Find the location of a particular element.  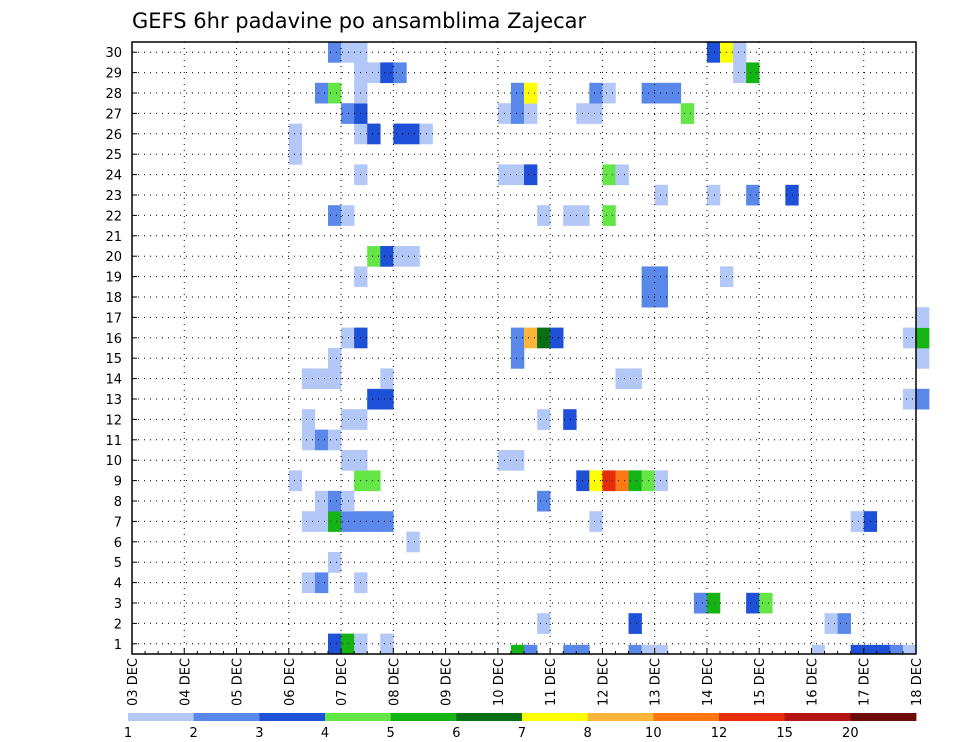

x-tick-label: 06 DEC is located at coordinates (290, 682).